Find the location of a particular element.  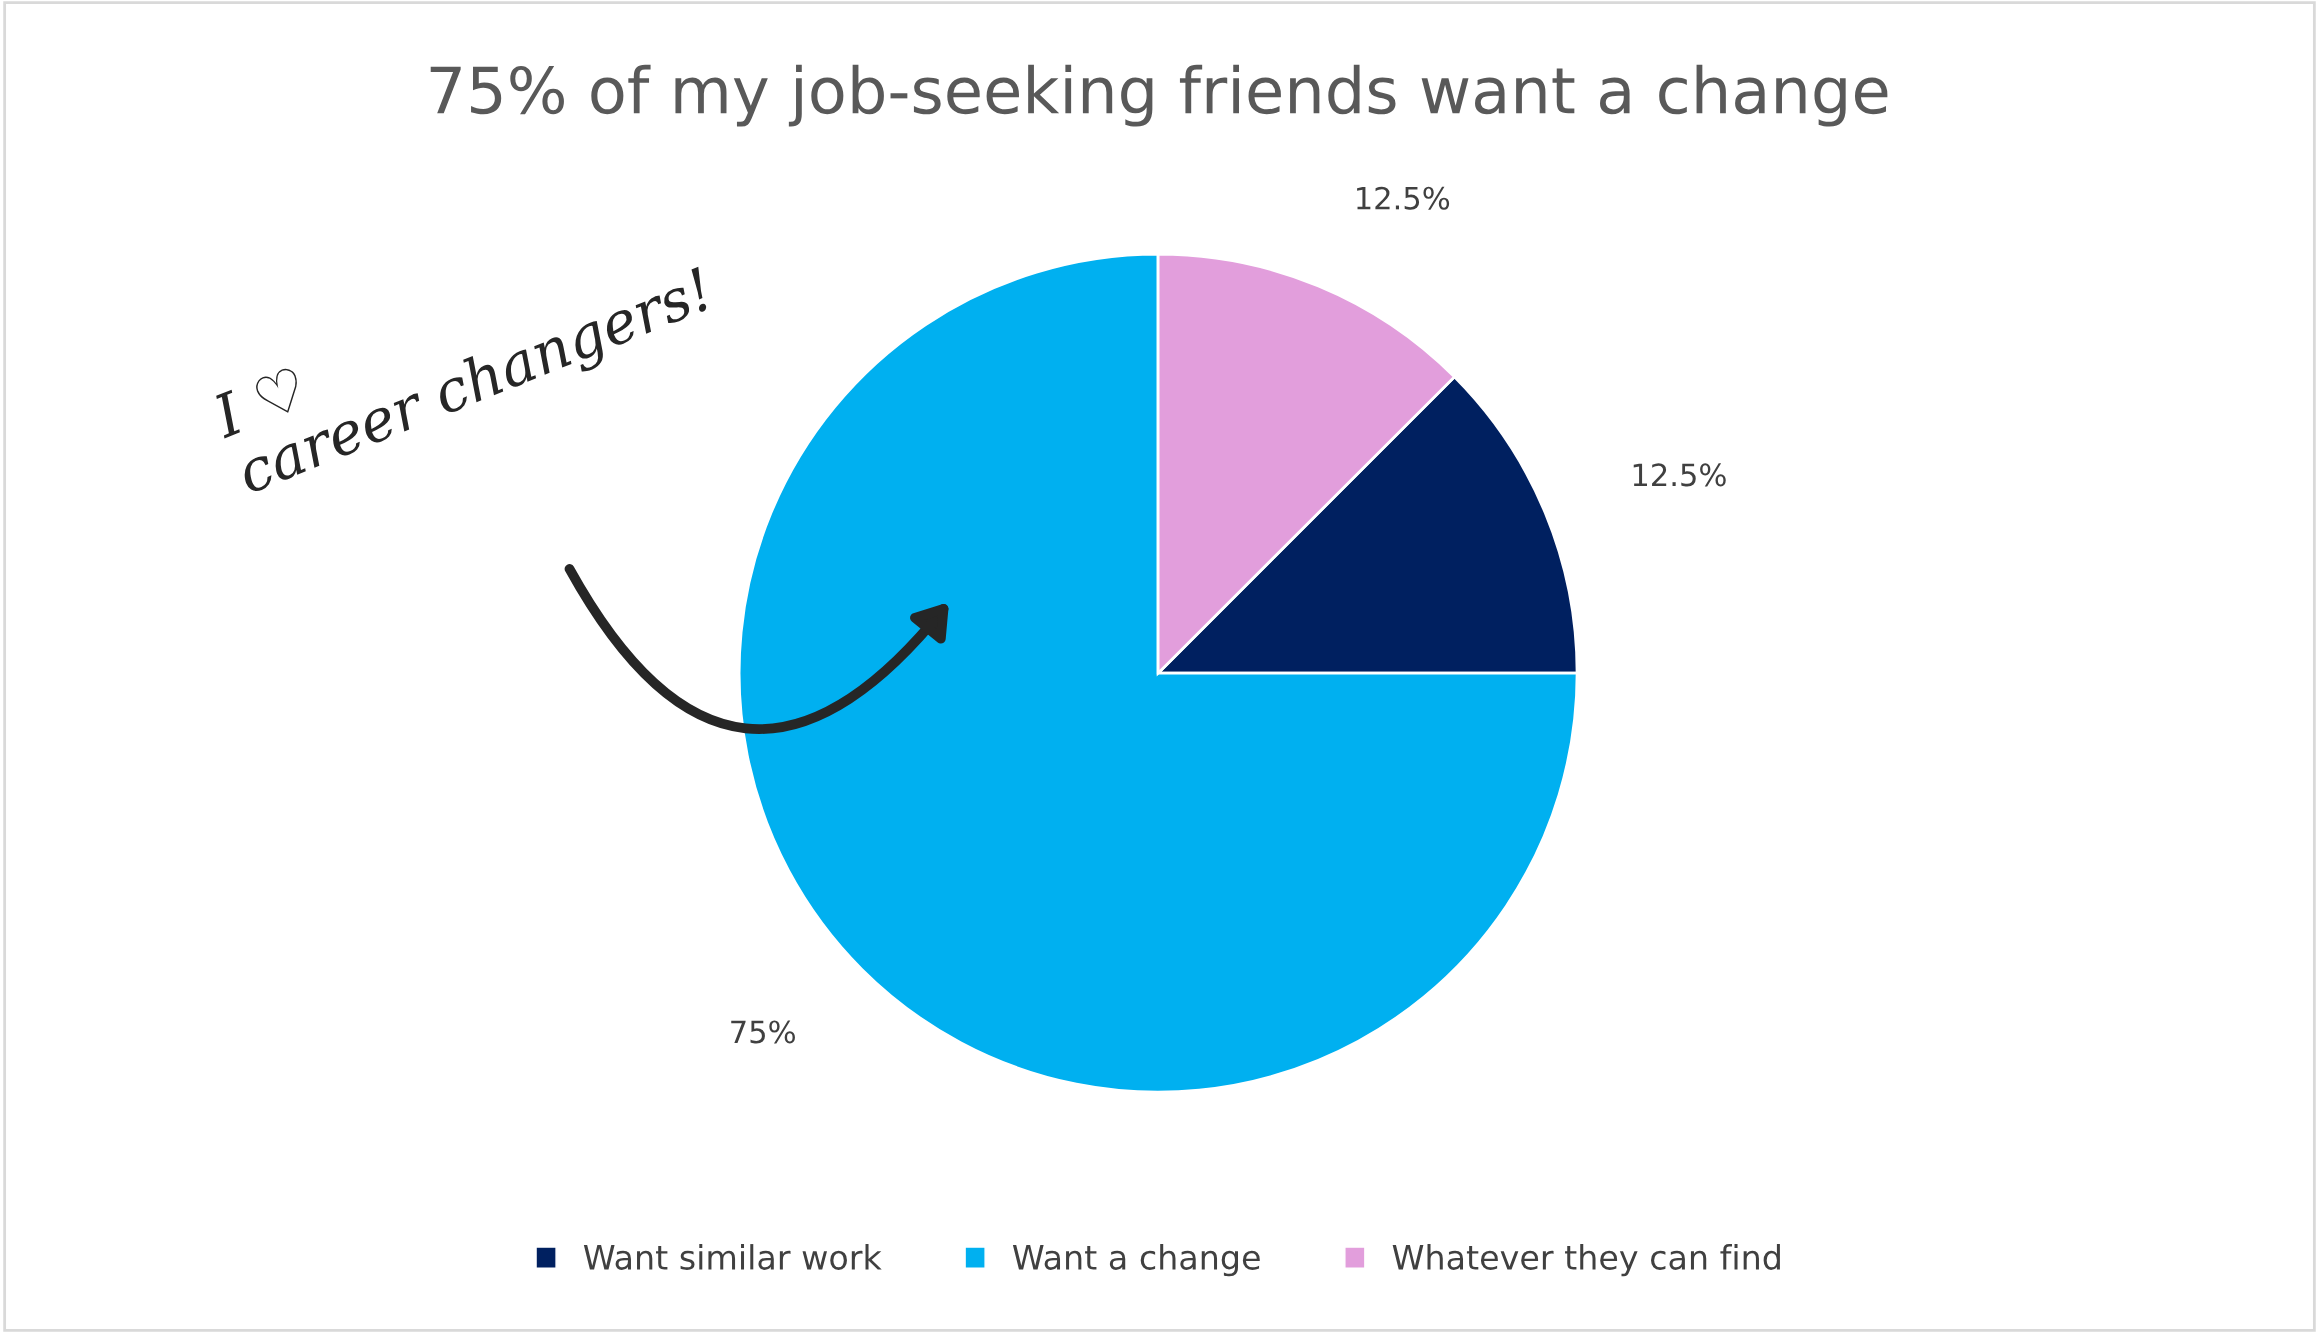

legend-label: Whatever they can find is located at coordinates (1586, 1260).